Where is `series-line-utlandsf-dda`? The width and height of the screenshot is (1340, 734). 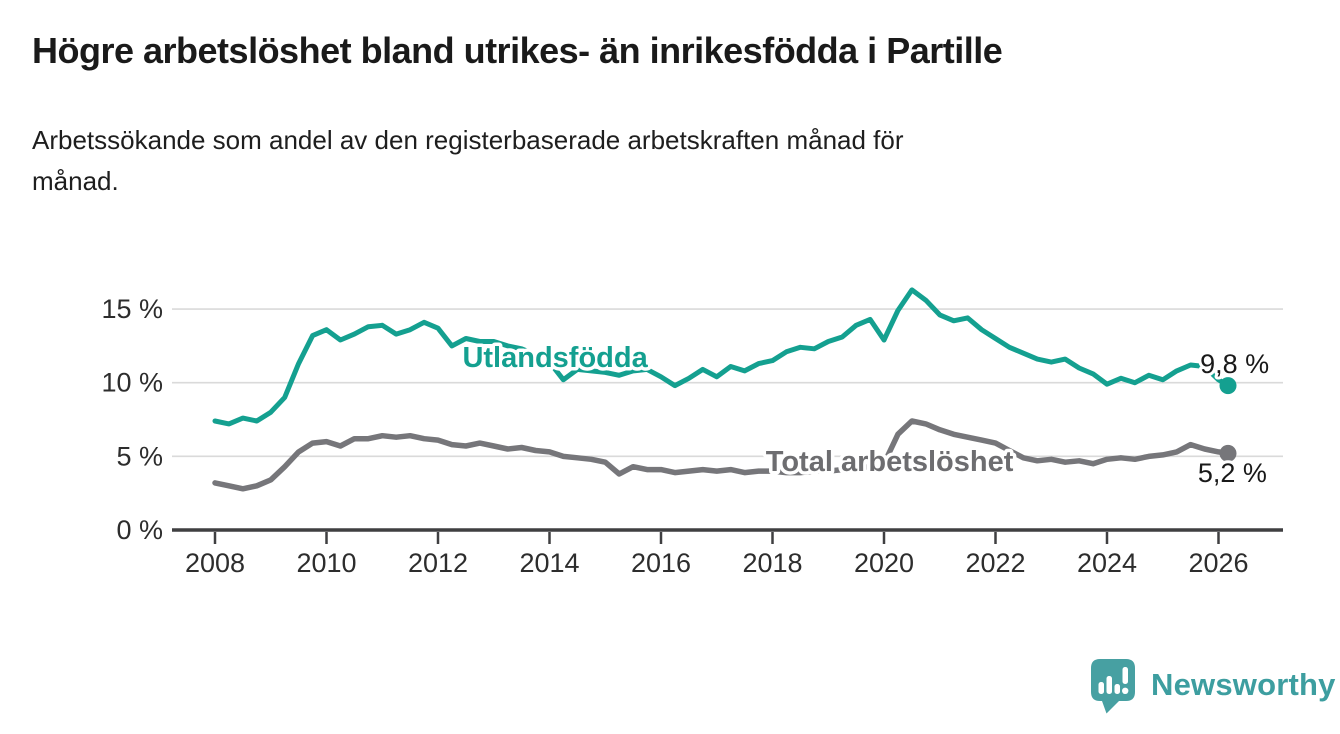
series-line-utlandsf-dda is located at coordinates (721, 357).